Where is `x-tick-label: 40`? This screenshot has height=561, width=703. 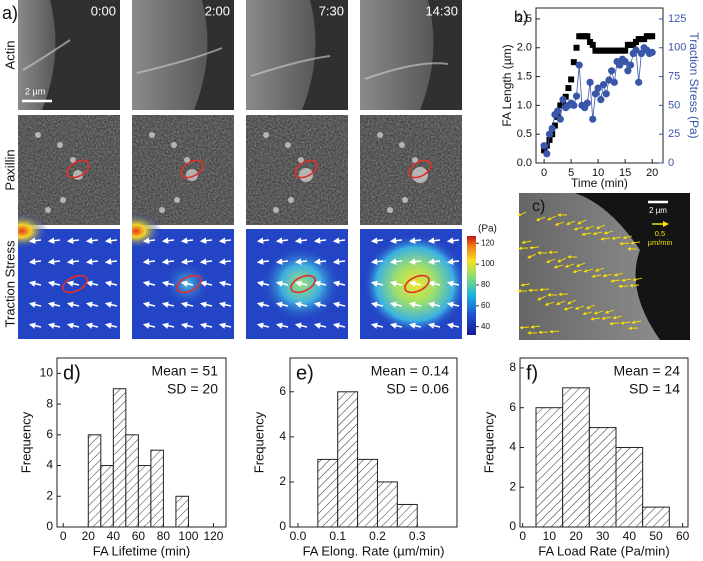 x-tick-label: 40 is located at coordinates (114, 536).